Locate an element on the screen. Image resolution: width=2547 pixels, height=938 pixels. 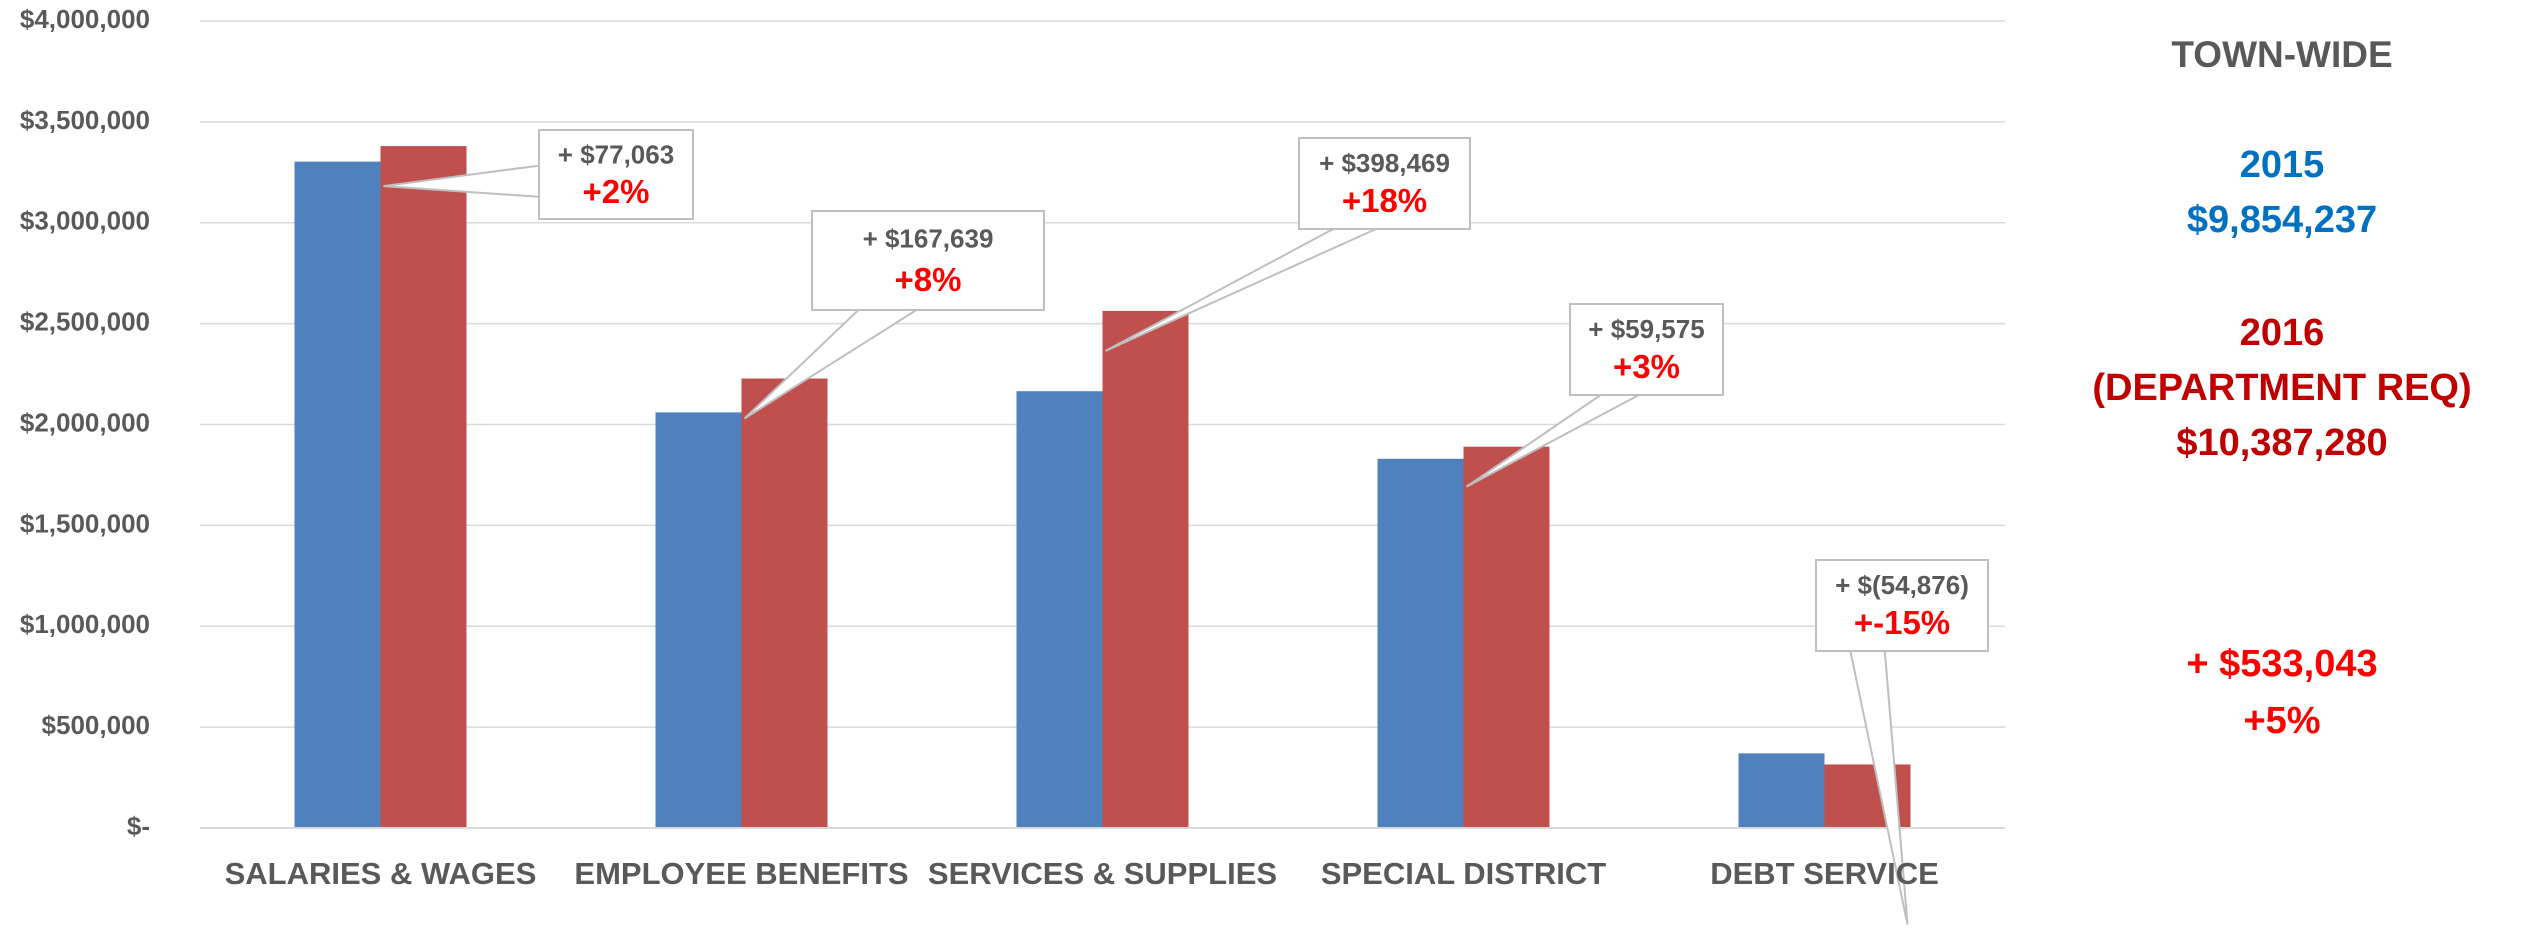
callout-change: + $59,575 is located at coordinates (1646, 329).